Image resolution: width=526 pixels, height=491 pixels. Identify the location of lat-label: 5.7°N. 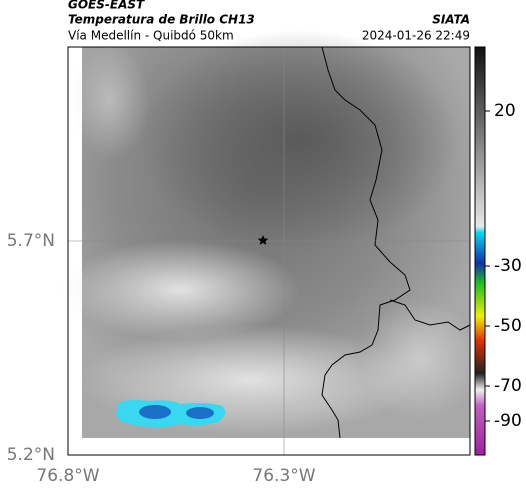
(31, 241).